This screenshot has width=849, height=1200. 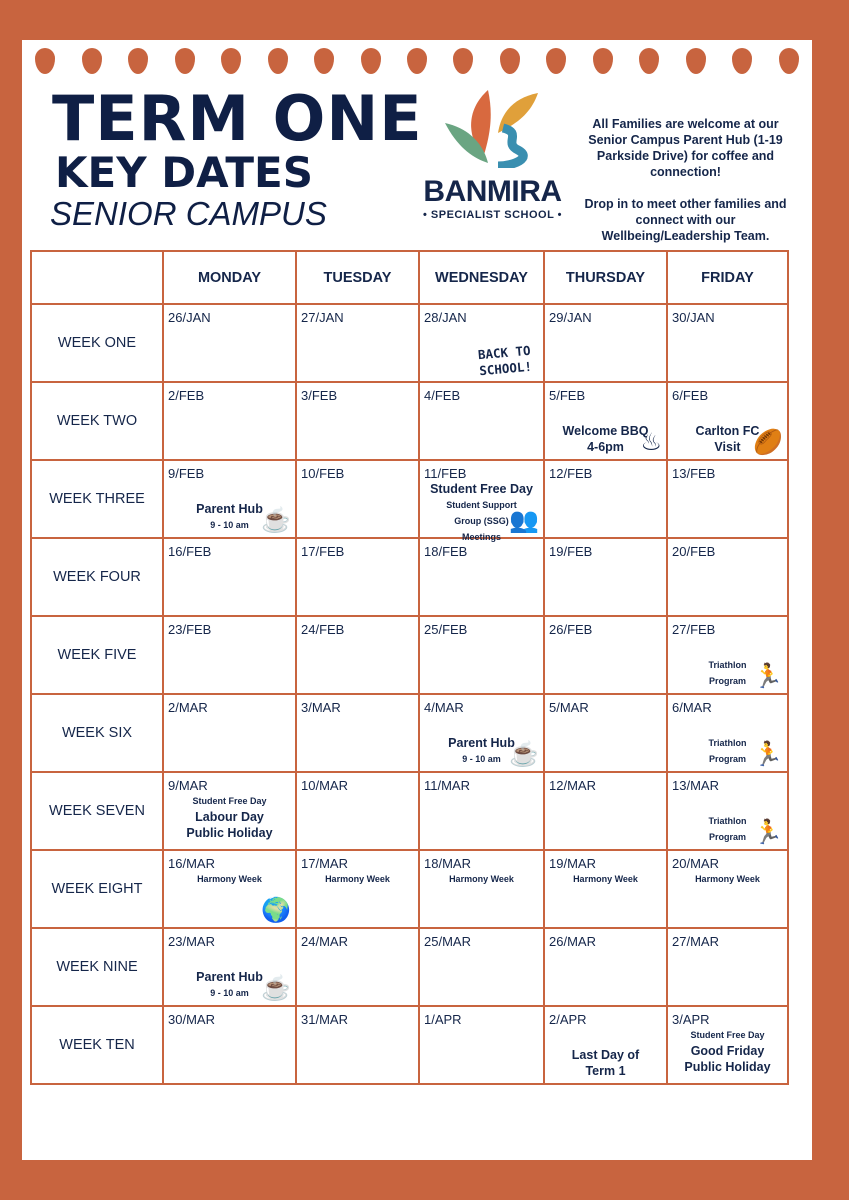 What do you see at coordinates (727, 577) in the screenshot?
I see `day-cell: 20/FEB` at bounding box center [727, 577].